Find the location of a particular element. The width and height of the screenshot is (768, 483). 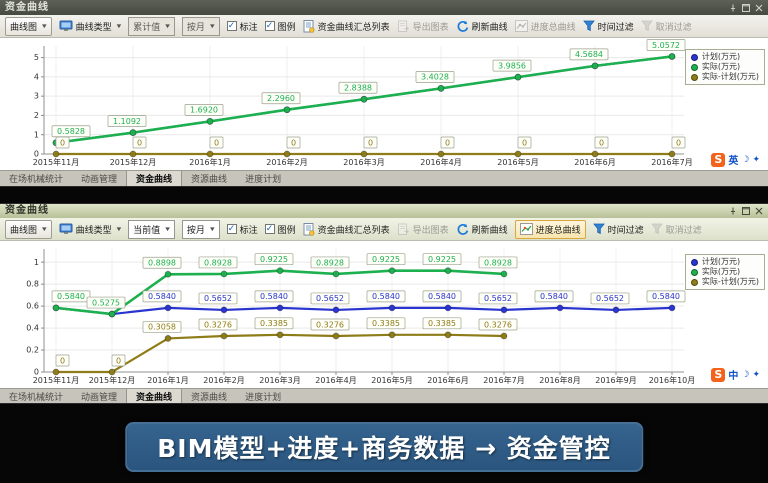

ime-status-bar: S 中 ☽ ✦ is located at coordinates (735, 374).